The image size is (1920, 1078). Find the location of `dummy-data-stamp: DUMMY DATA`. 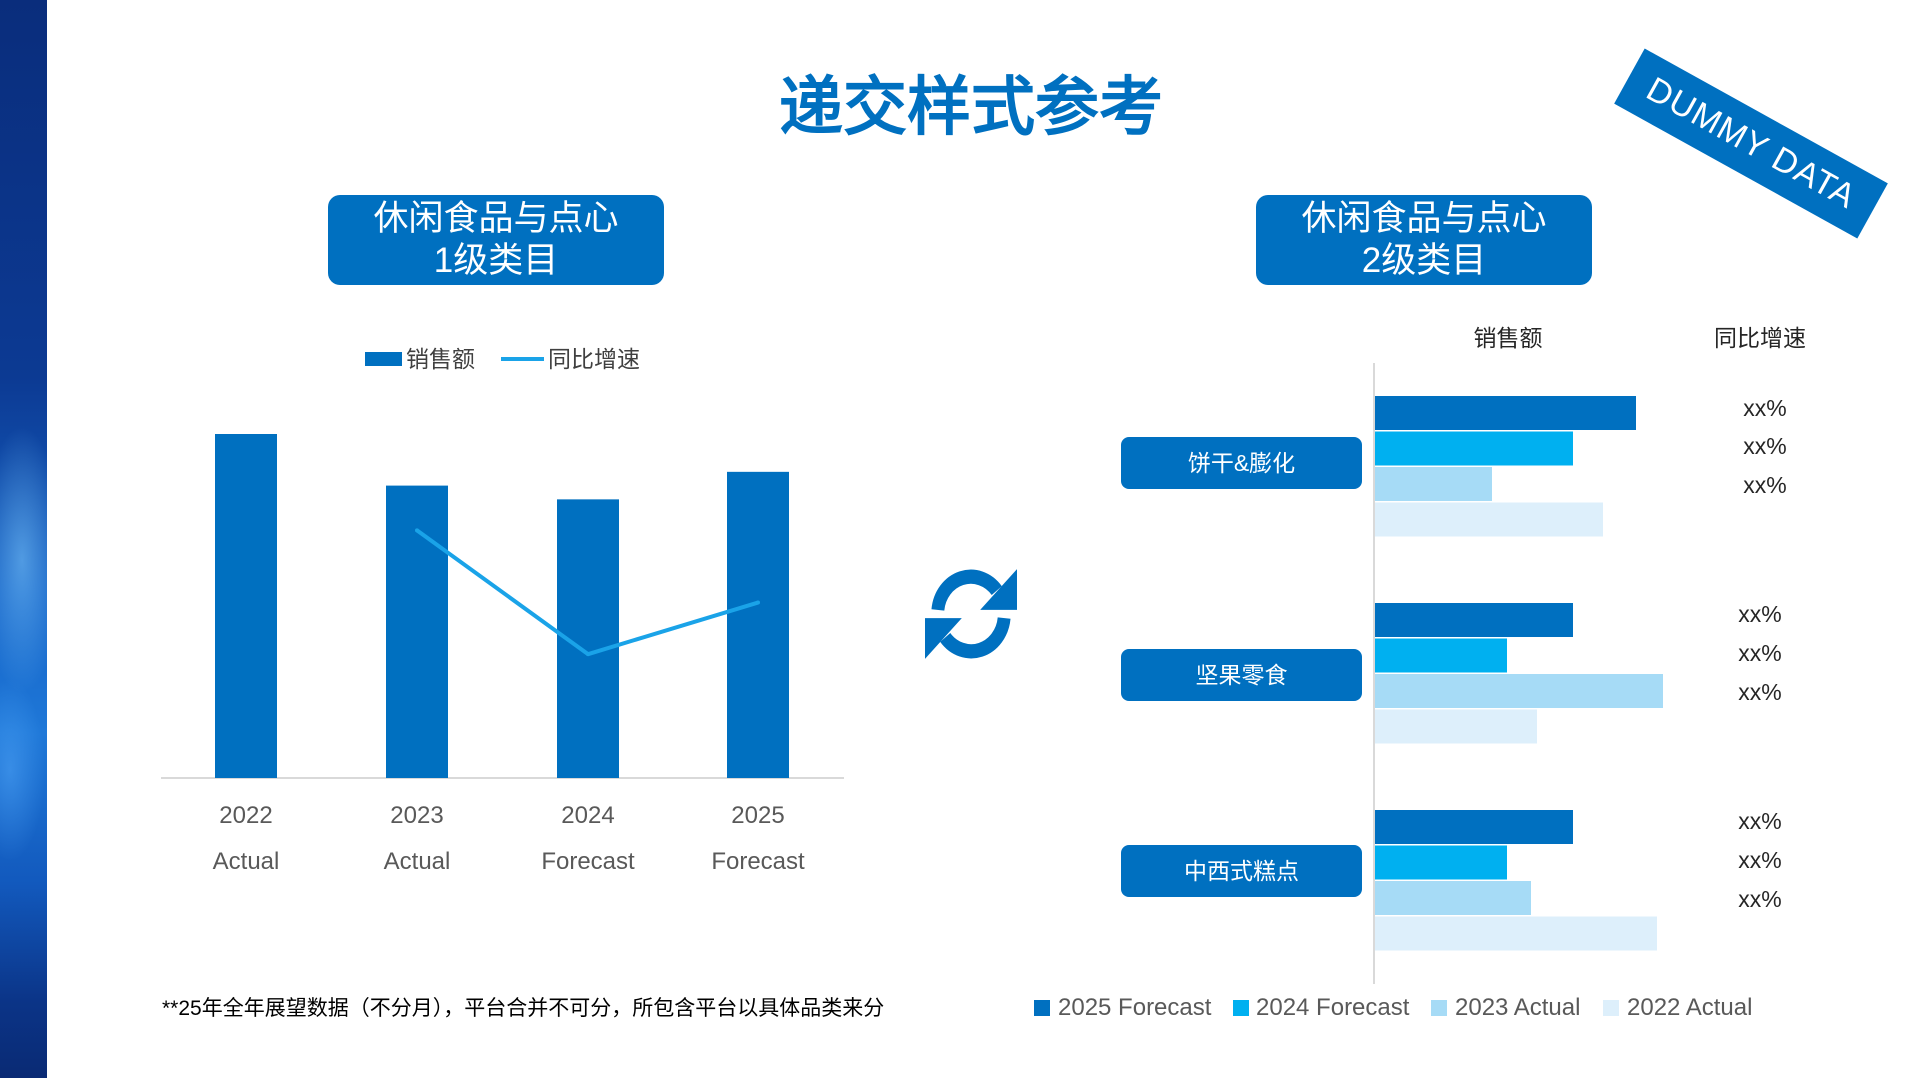

dummy-data-stamp: DUMMY DATA is located at coordinates (1751, 143).